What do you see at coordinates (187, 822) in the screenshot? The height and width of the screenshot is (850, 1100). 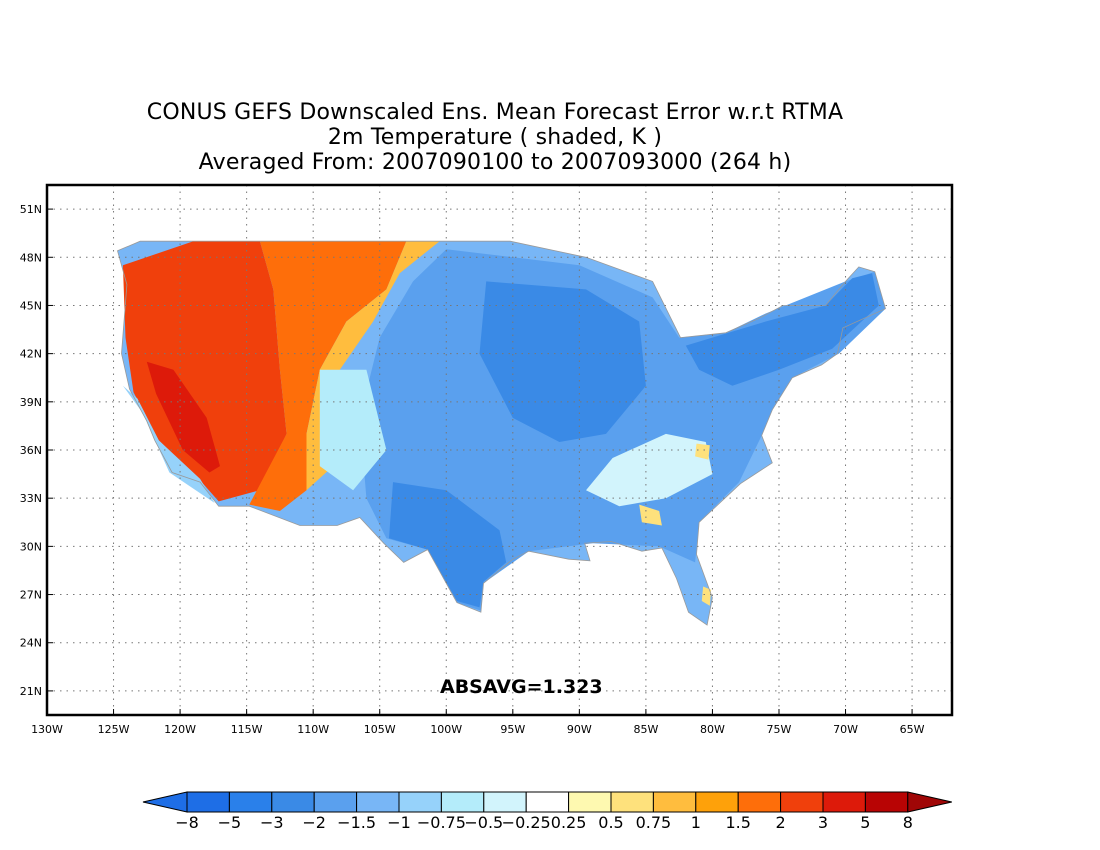 I see `colorbar-label: −8` at bounding box center [187, 822].